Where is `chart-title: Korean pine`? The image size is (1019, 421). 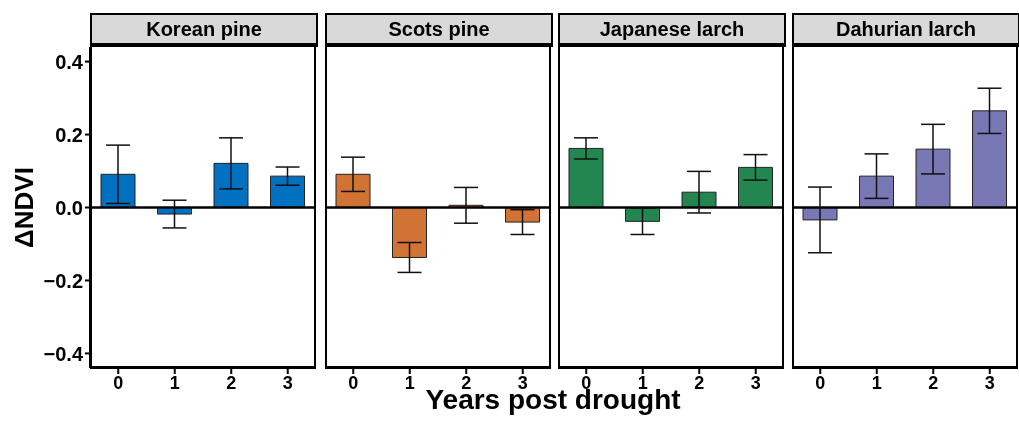
chart-title: Korean pine is located at coordinates (204, 30).